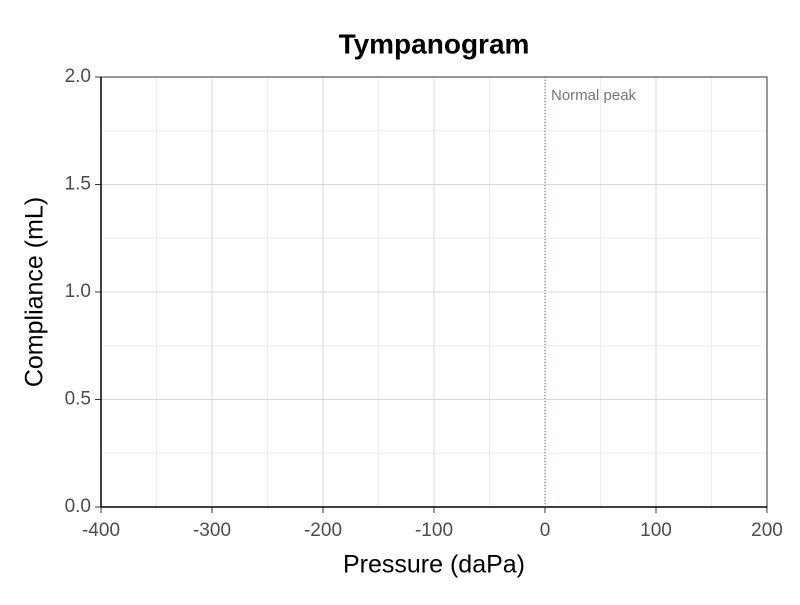 This screenshot has width=800, height=605. I want to click on y-tick-label: 0.5, so click(78, 399).